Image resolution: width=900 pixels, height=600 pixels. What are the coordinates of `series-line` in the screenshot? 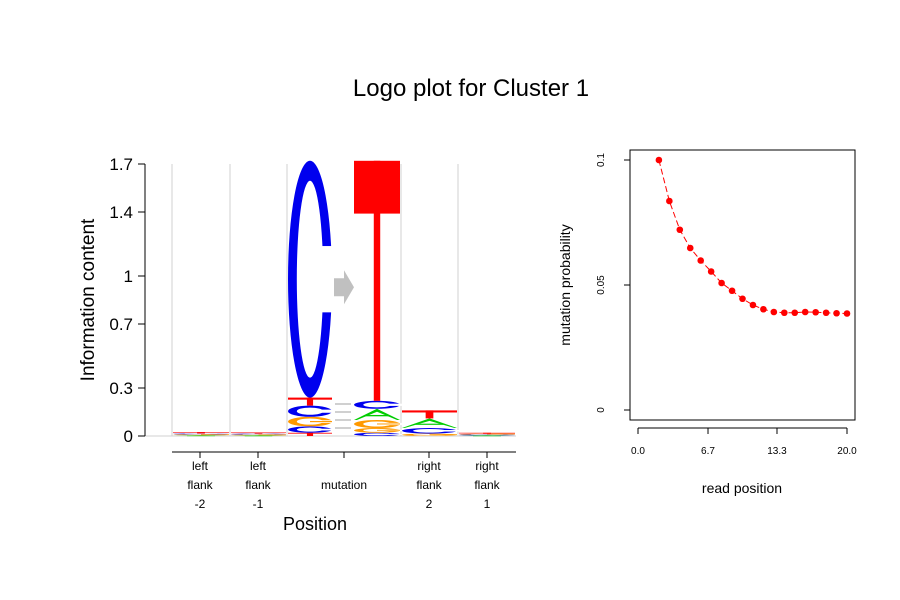 It's located at (753, 236).